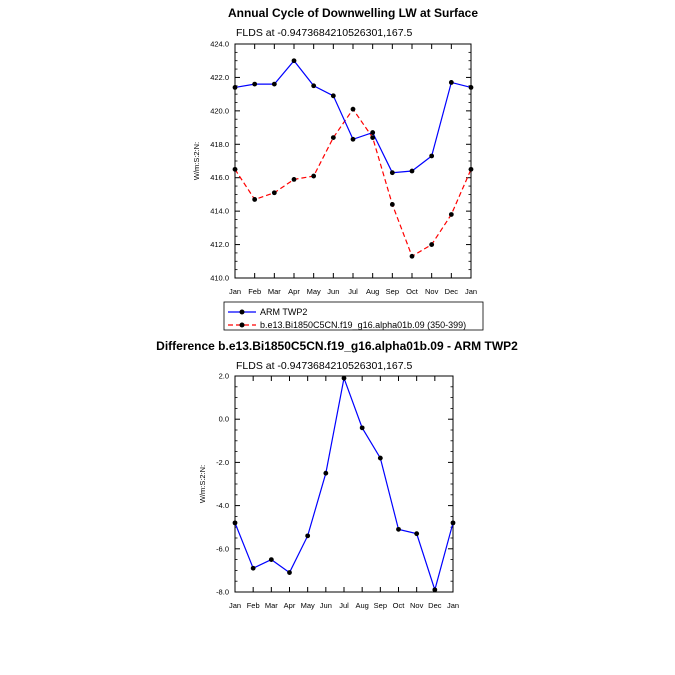 Image resolution: width=675 pixels, height=675 pixels. What do you see at coordinates (219, 144) in the screenshot?
I see `y-tick-label: 418.0` at bounding box center [219, 144].